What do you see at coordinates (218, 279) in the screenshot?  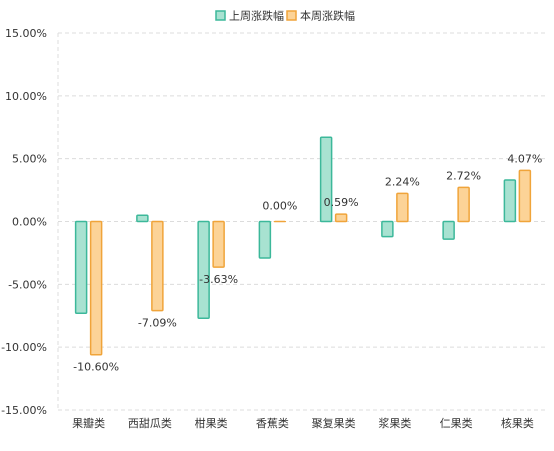 I see `data-label: -3.63%` at bounding box center [218, 279].